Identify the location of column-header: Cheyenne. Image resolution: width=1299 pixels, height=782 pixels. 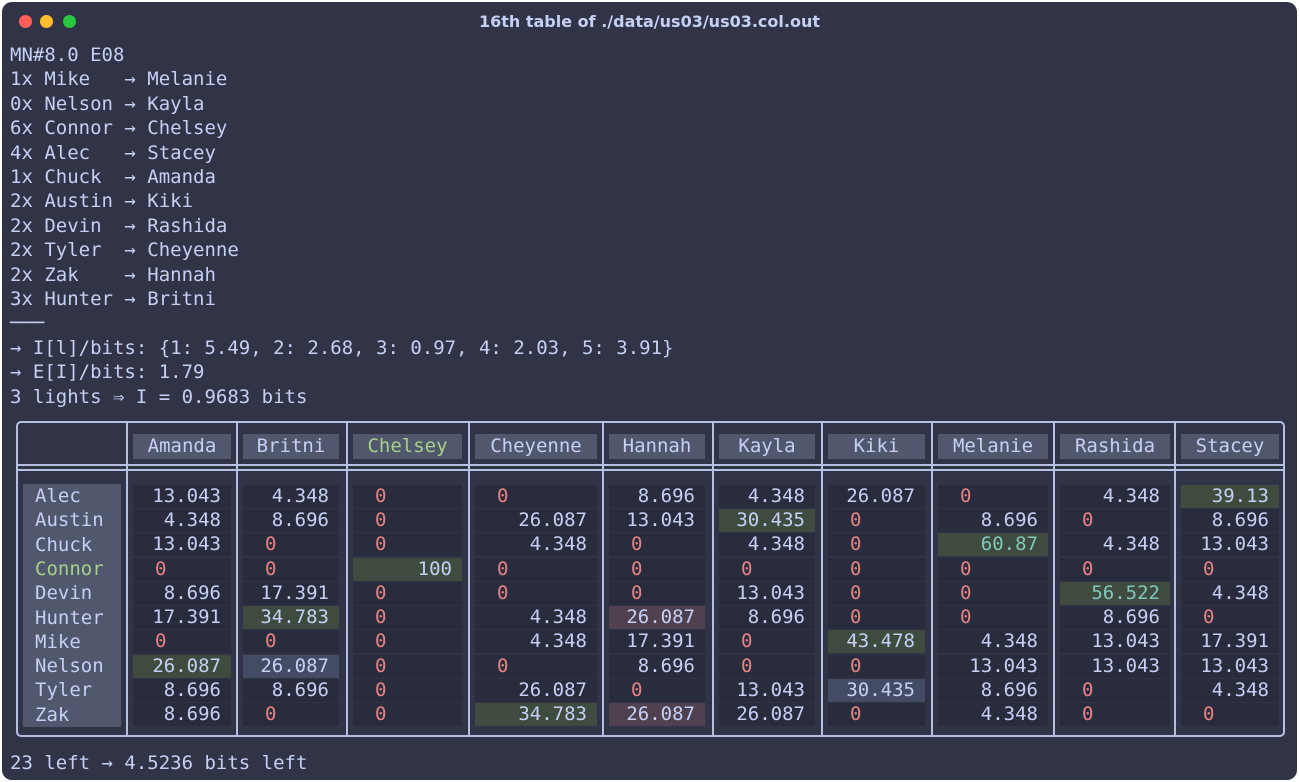
(536, 446).